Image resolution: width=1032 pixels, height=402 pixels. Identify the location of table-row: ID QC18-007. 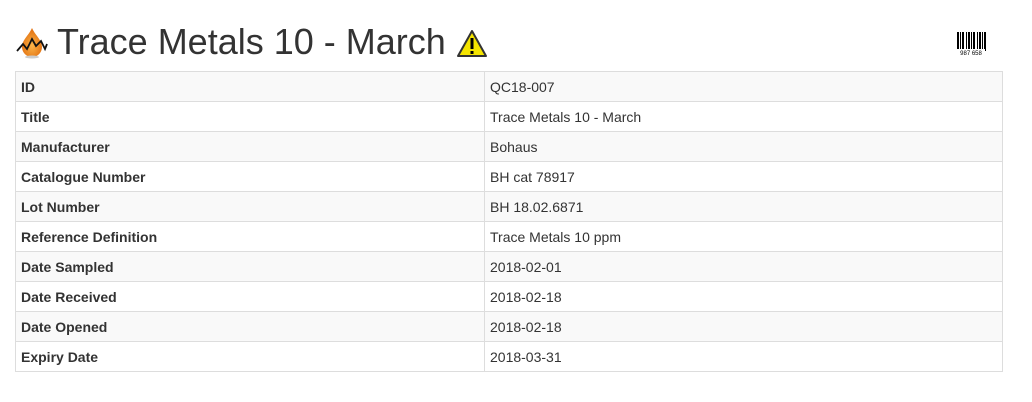
(509, 86).